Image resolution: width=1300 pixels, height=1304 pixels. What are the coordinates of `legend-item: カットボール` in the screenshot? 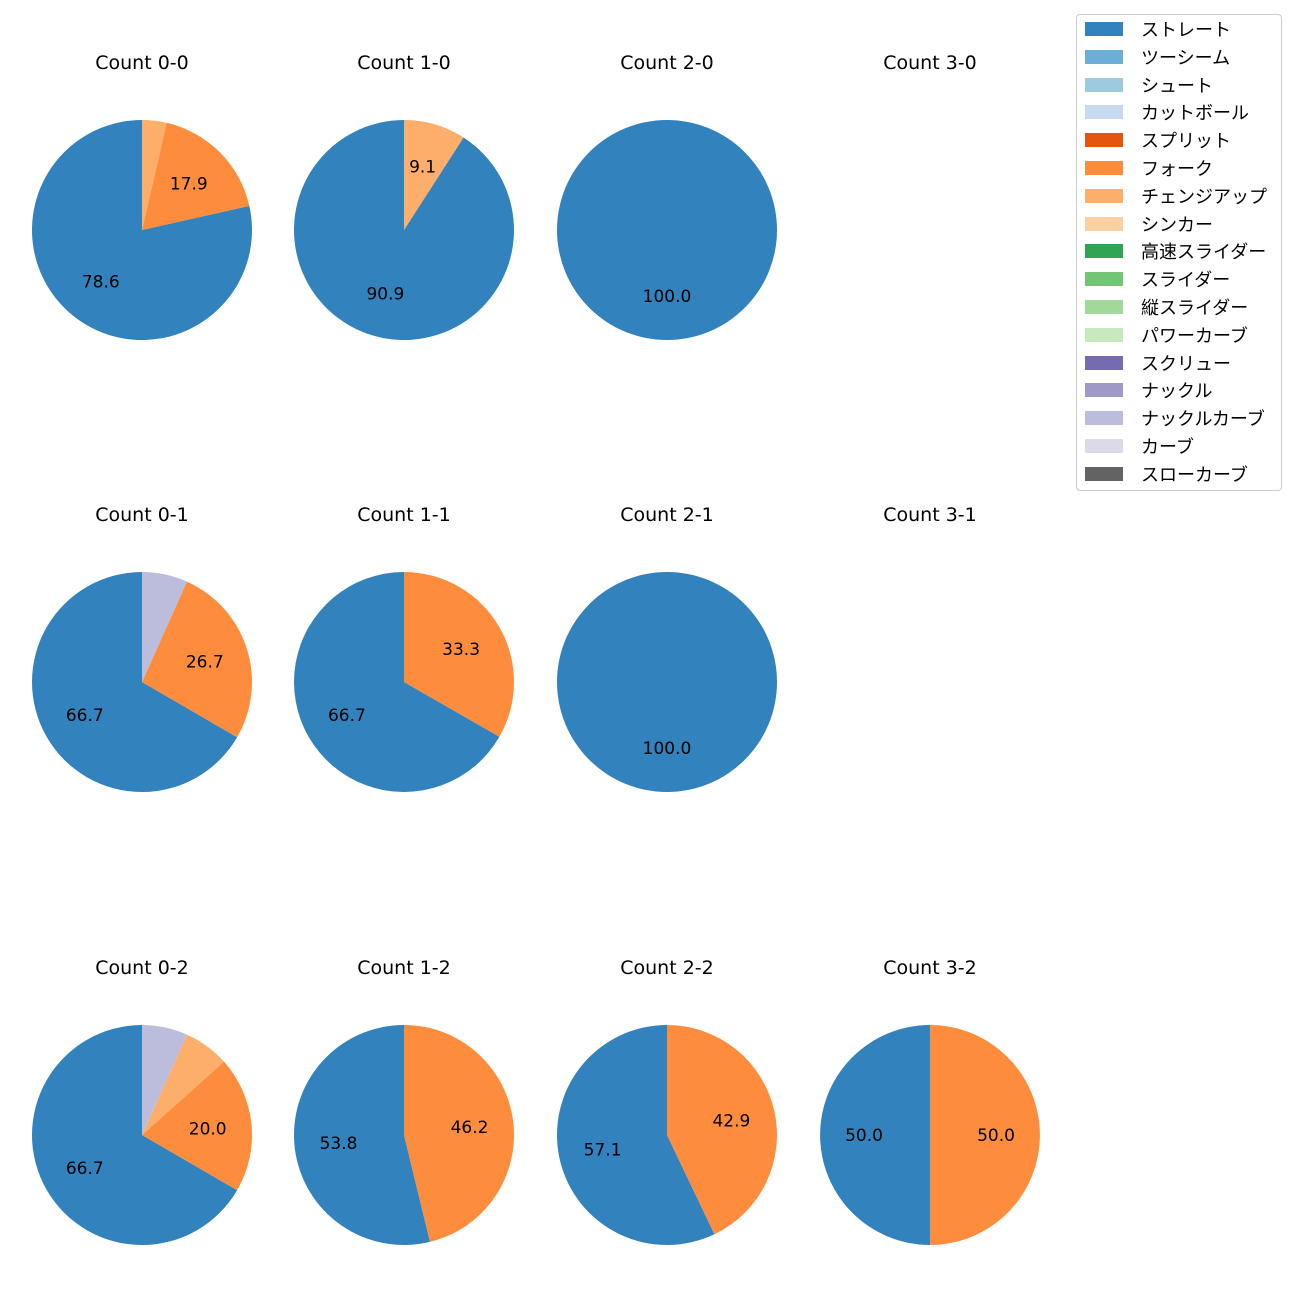 It's located at (1167, 112).